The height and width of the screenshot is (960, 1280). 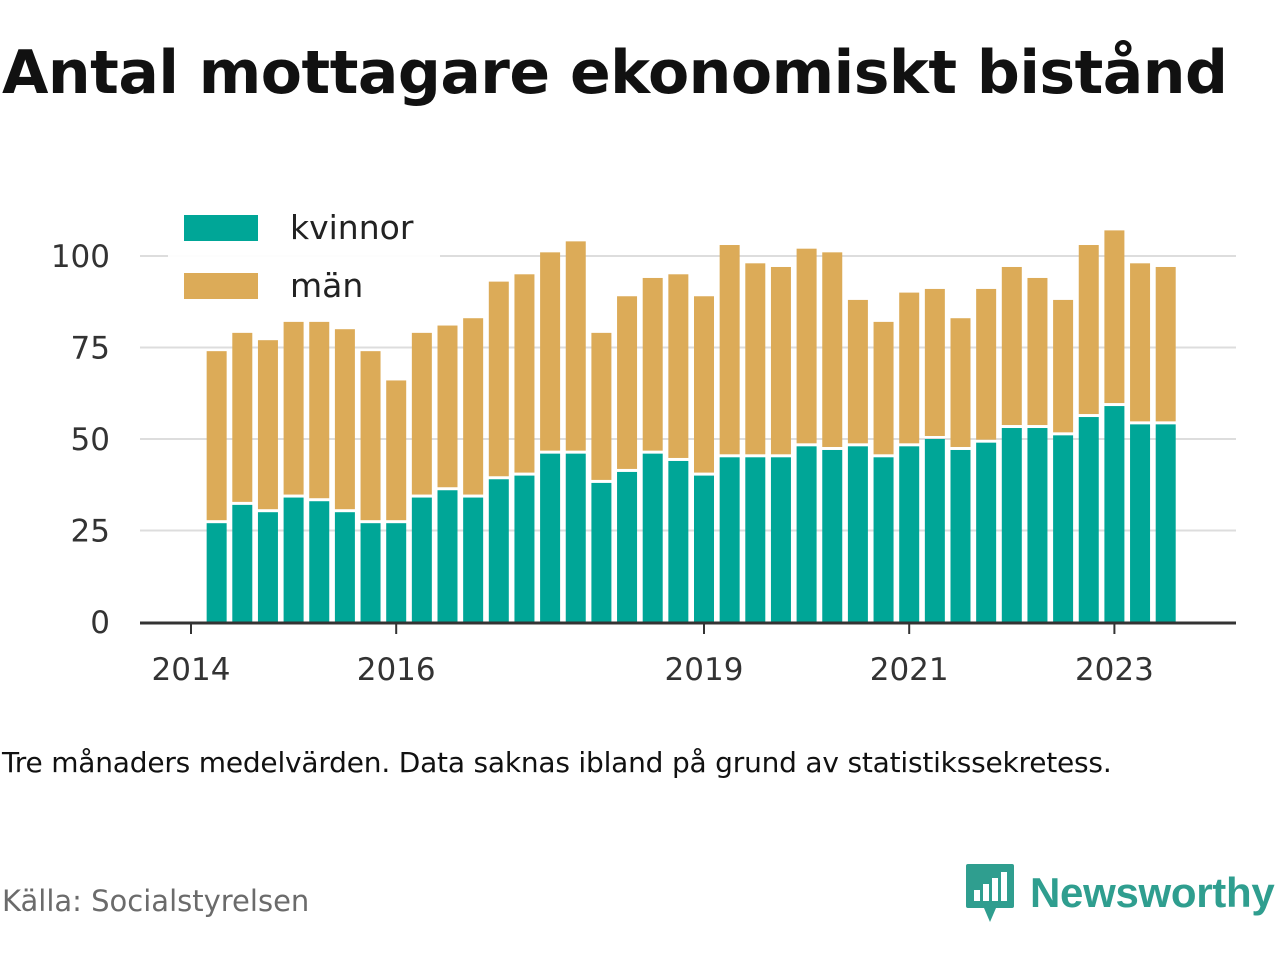 I want to click on brand-name: Newsworthy, so click(x=1152, y=892).